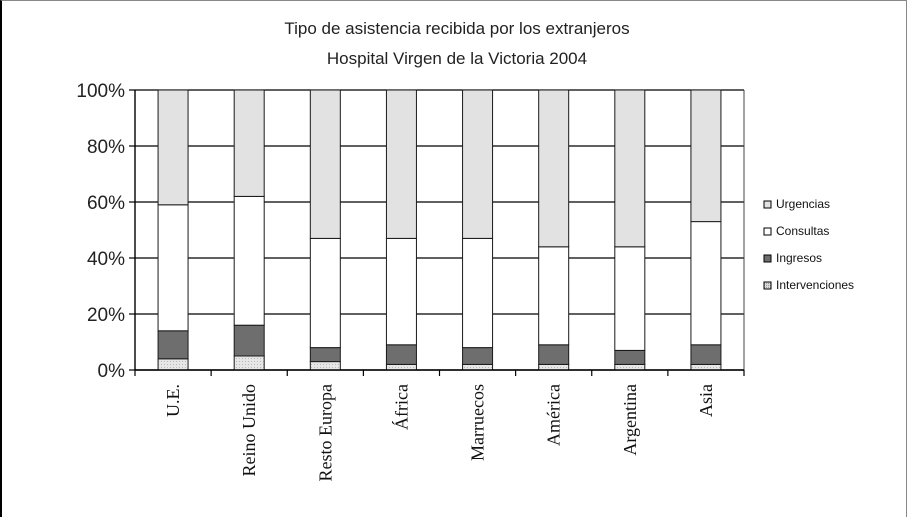  I want to click on legend-label-urgencias: Urgencias, so click(803, 204).